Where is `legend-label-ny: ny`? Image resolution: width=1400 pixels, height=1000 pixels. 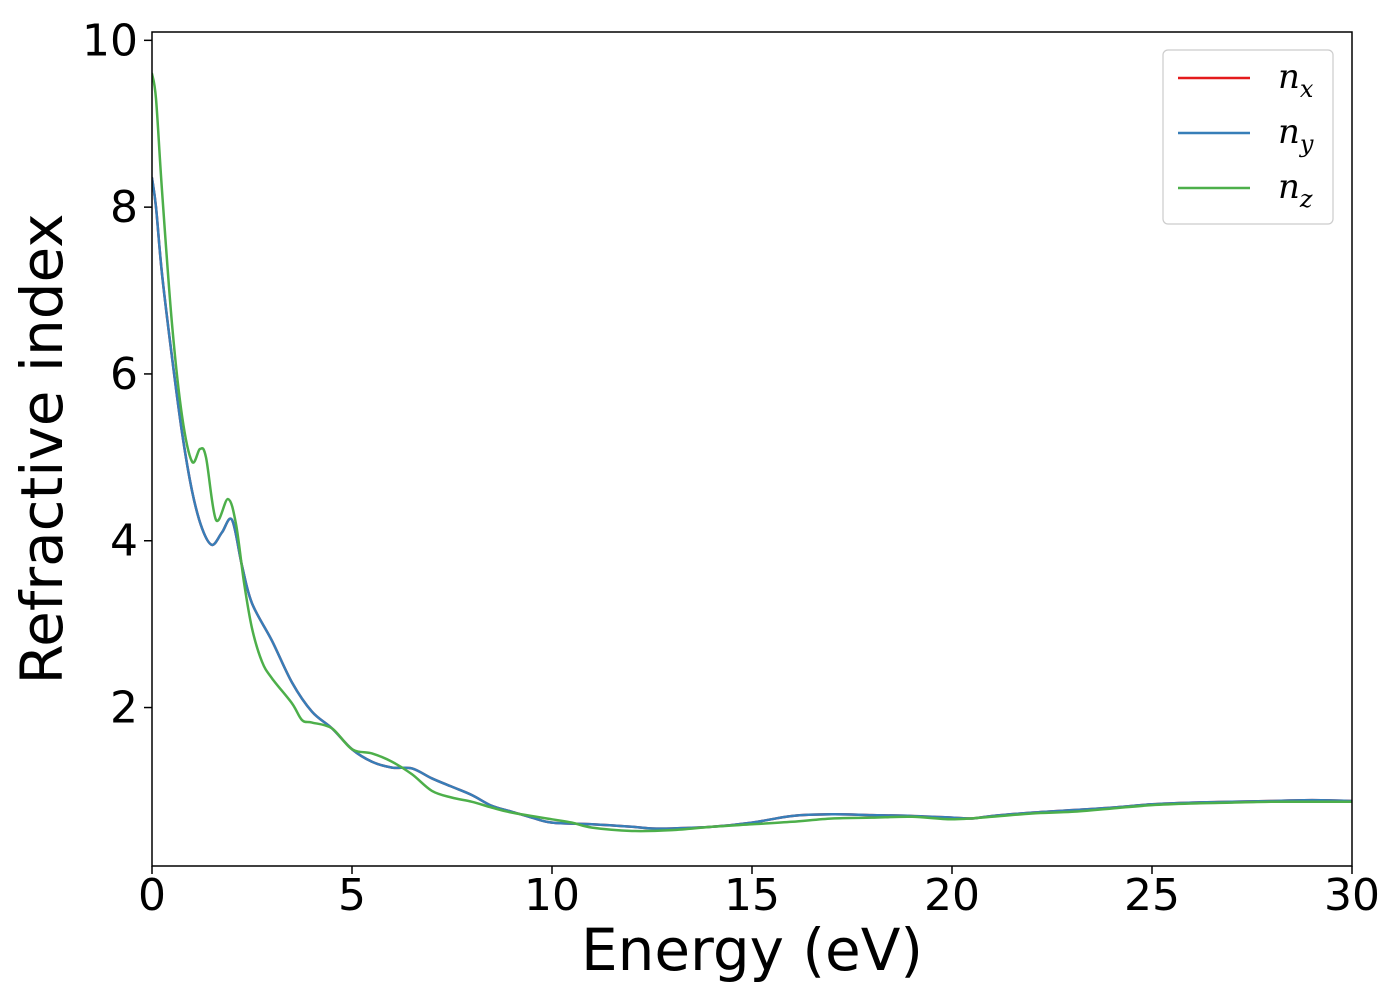 legend-label-ny: ny is located at coordinates (1296, 135).